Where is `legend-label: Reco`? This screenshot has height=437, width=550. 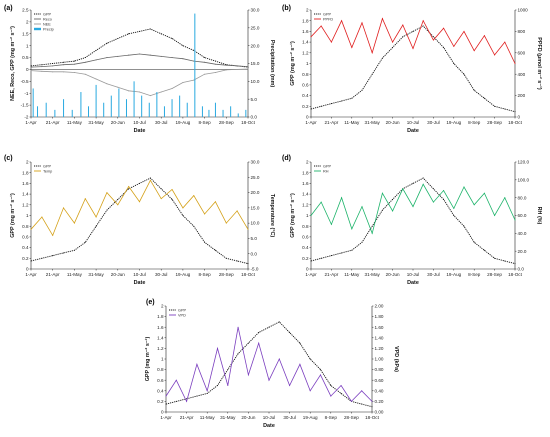 legend-label: Reco is located at coordinates (47, 19).